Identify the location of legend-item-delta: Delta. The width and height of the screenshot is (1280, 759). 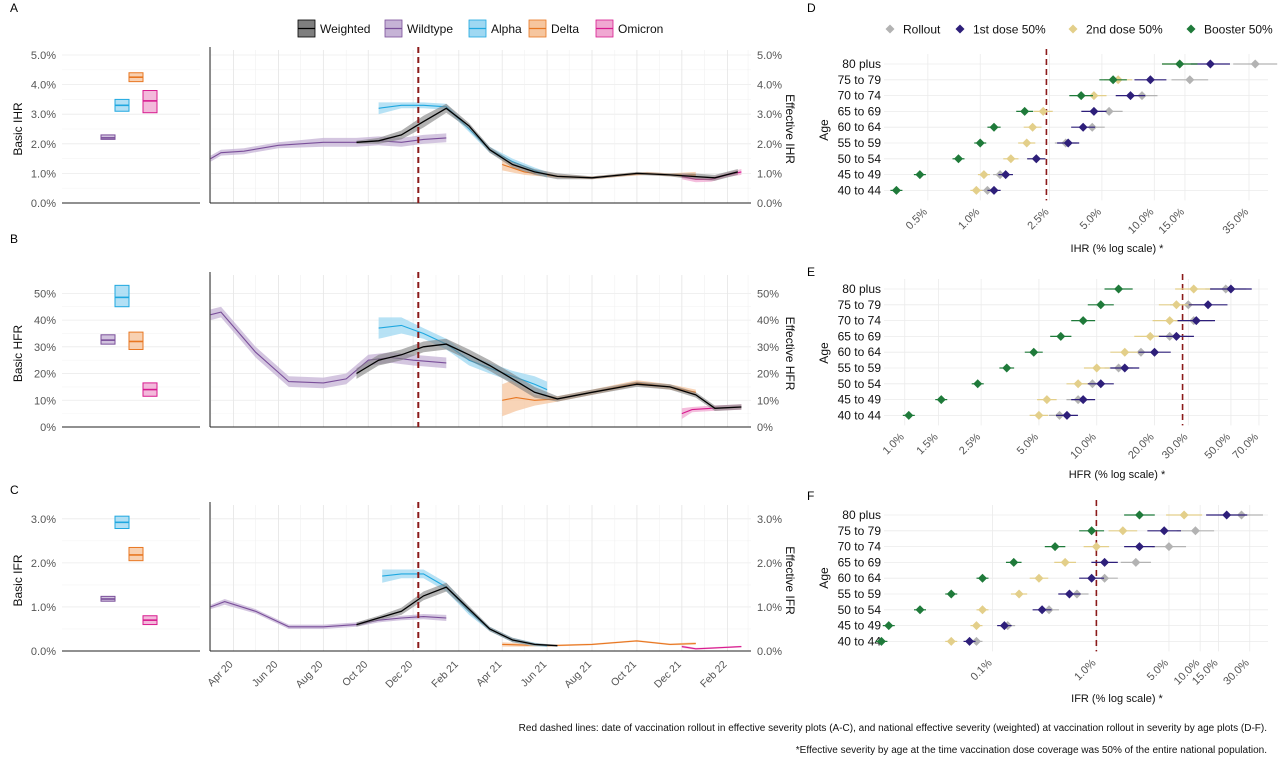
(553, 28).